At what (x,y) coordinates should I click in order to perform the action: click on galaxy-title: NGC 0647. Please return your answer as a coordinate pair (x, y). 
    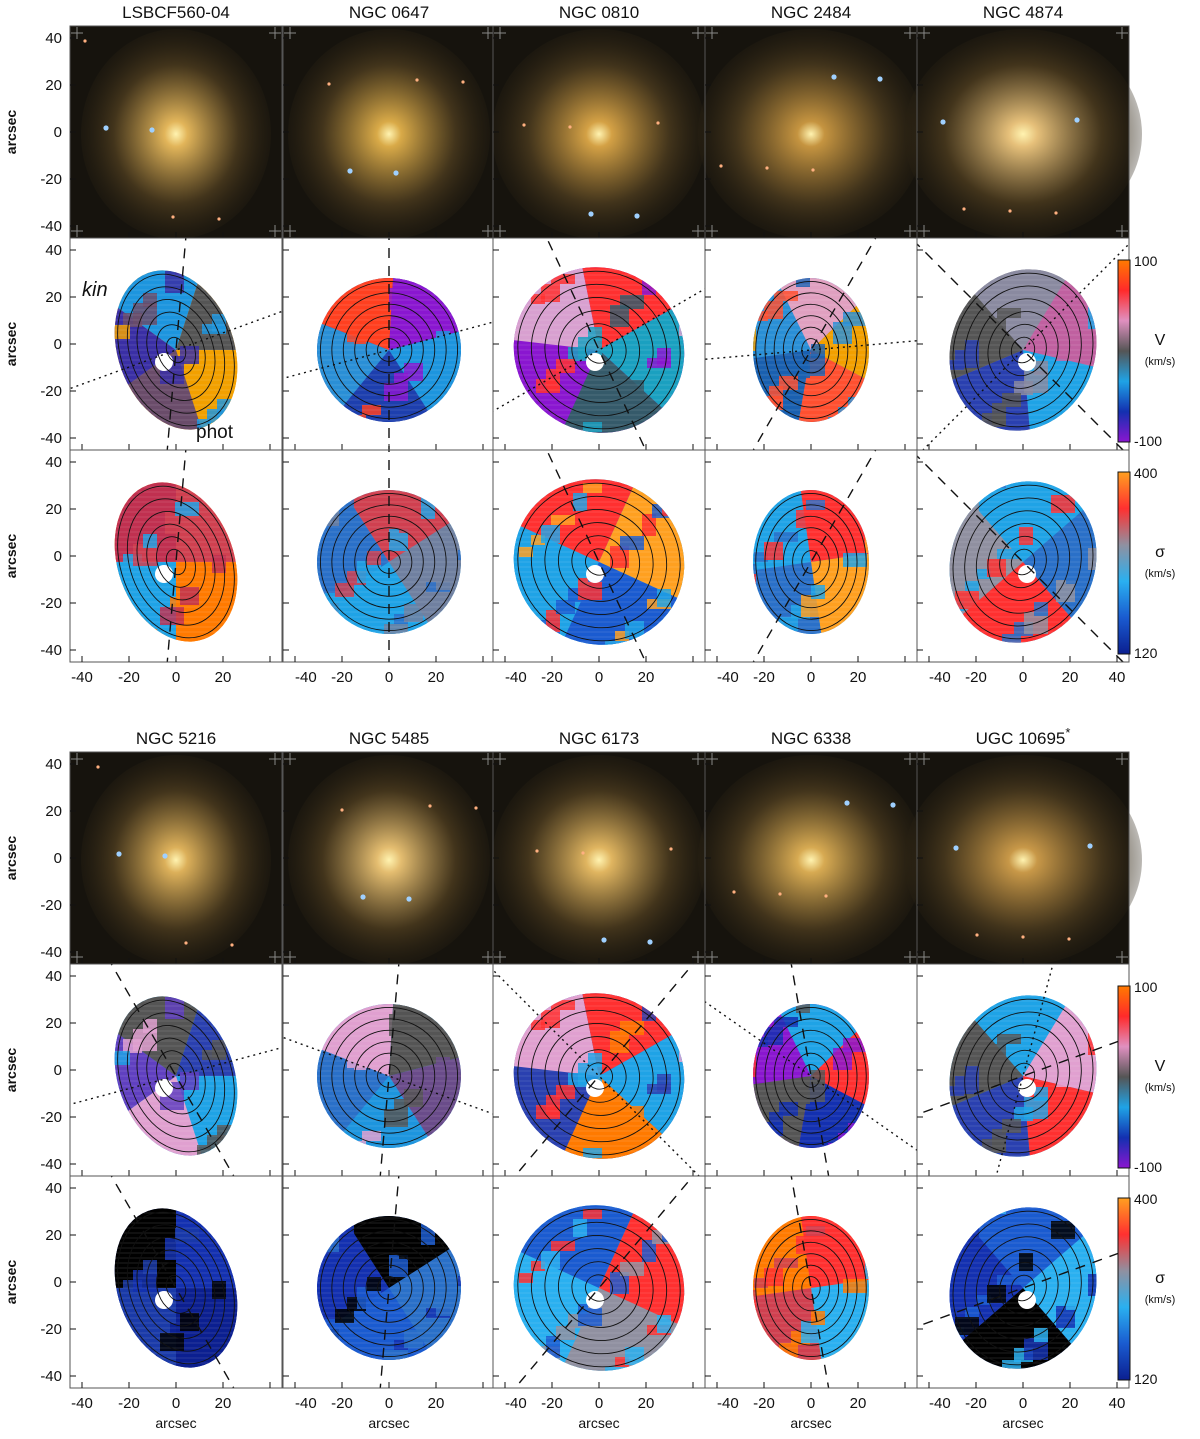
    Looking at the image, I should click on (389, 12).